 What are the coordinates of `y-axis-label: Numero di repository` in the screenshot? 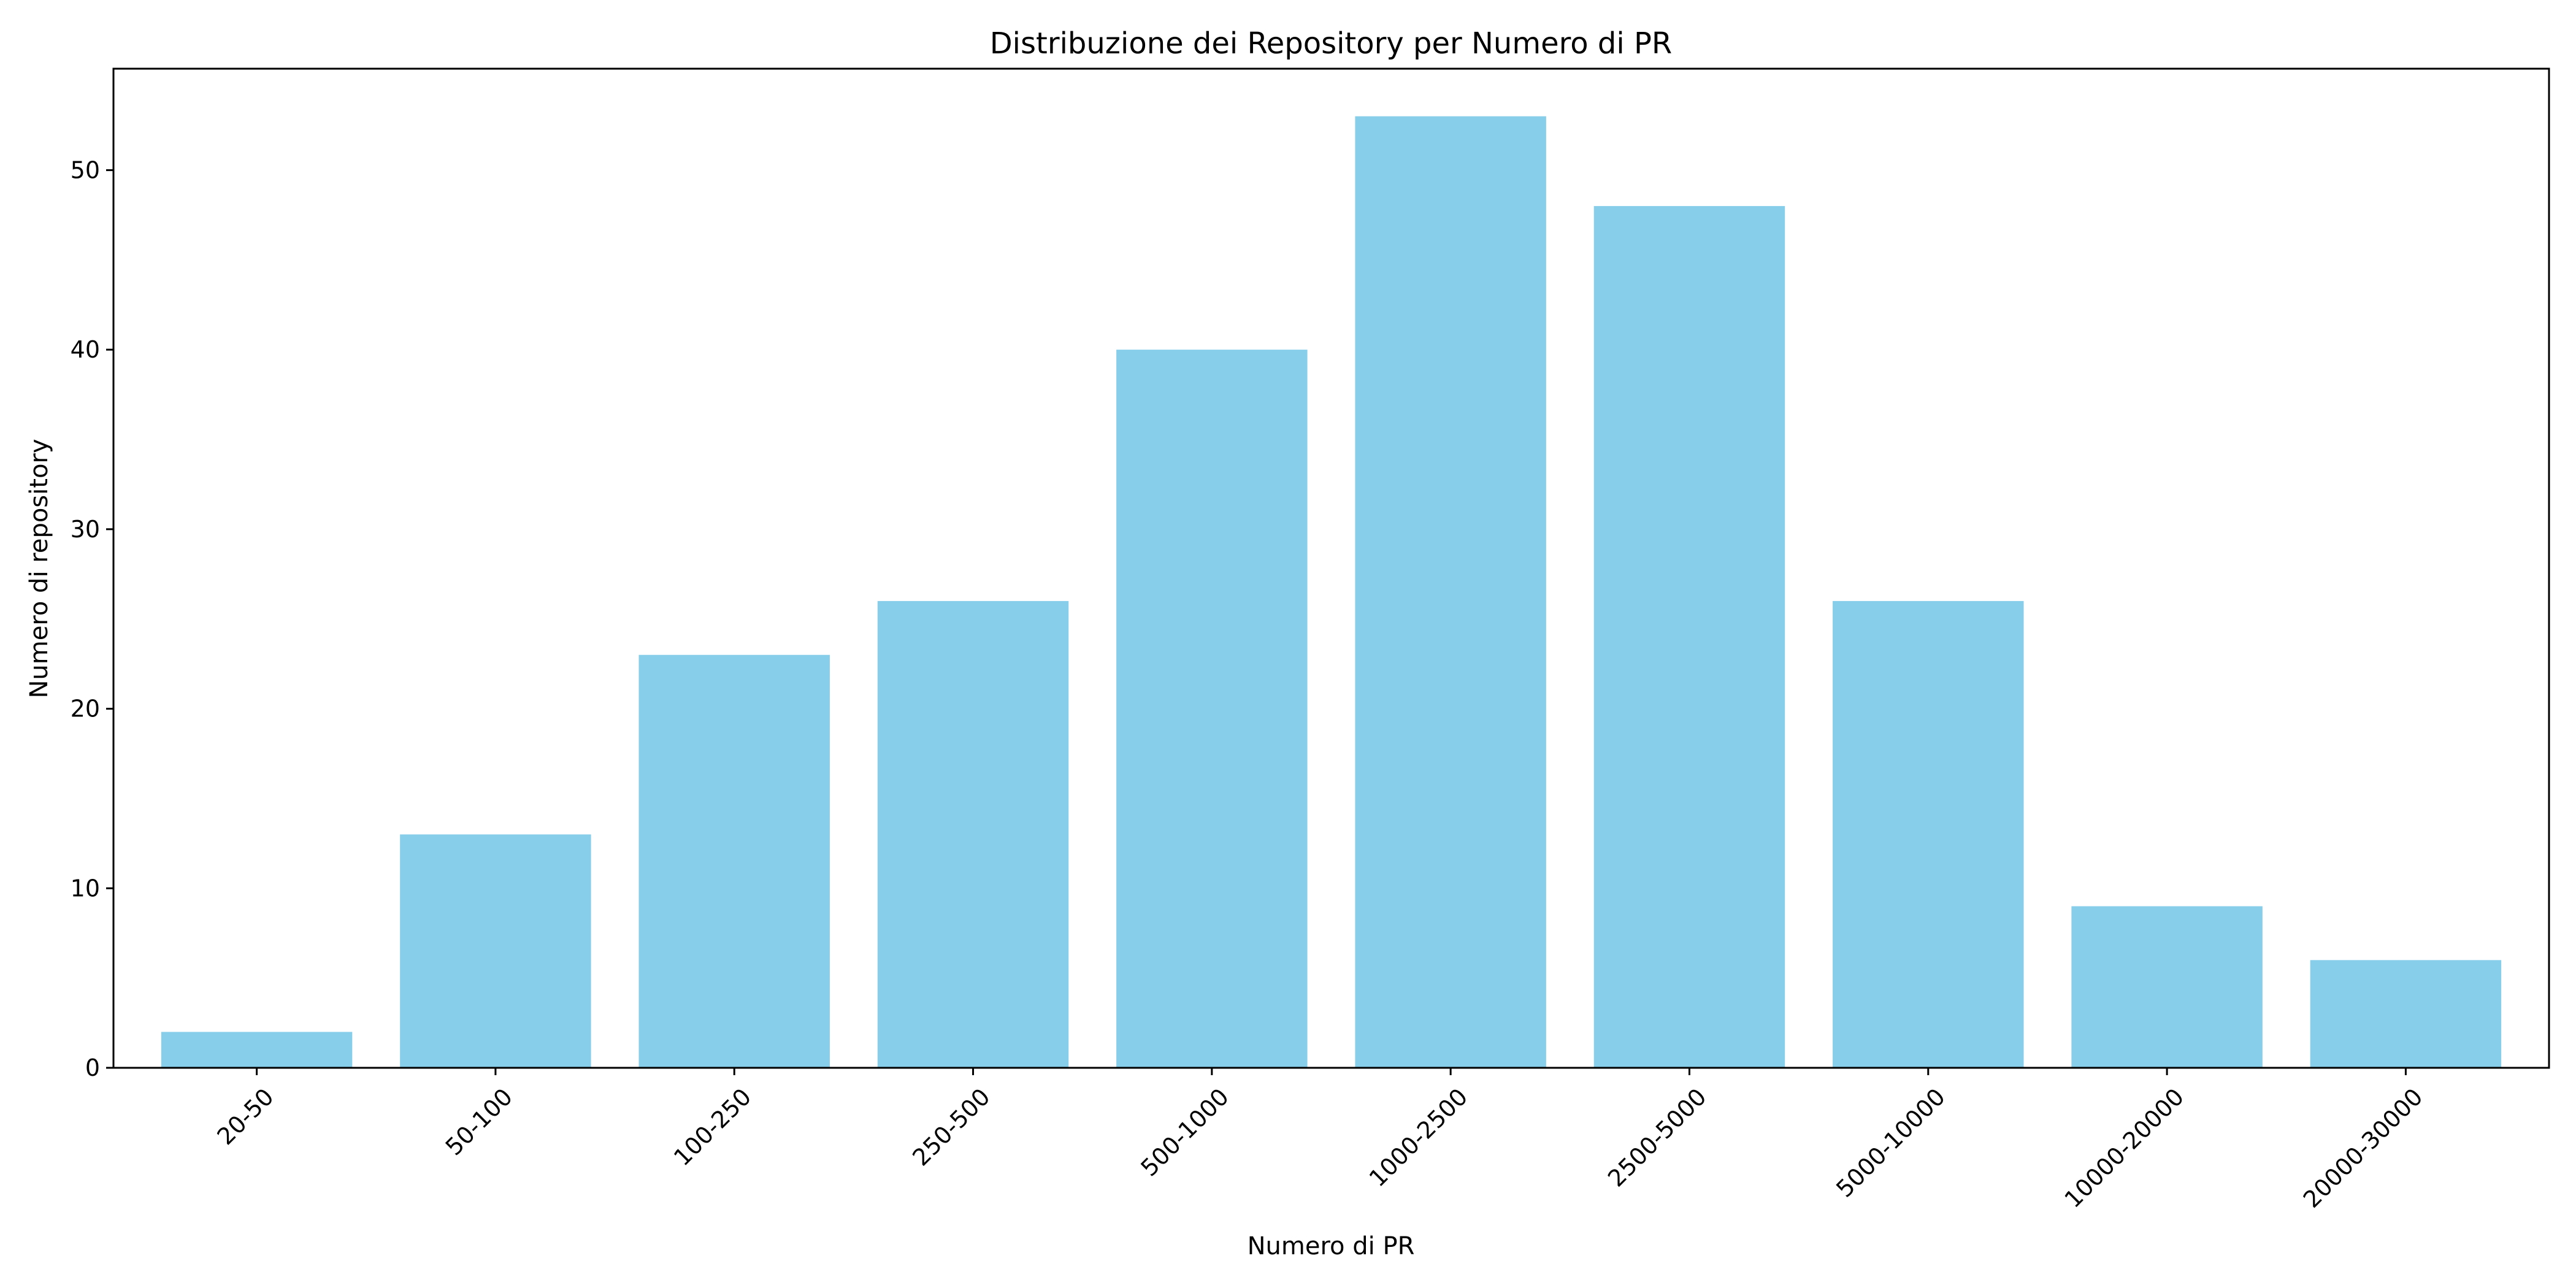 It's located at (39, 568).